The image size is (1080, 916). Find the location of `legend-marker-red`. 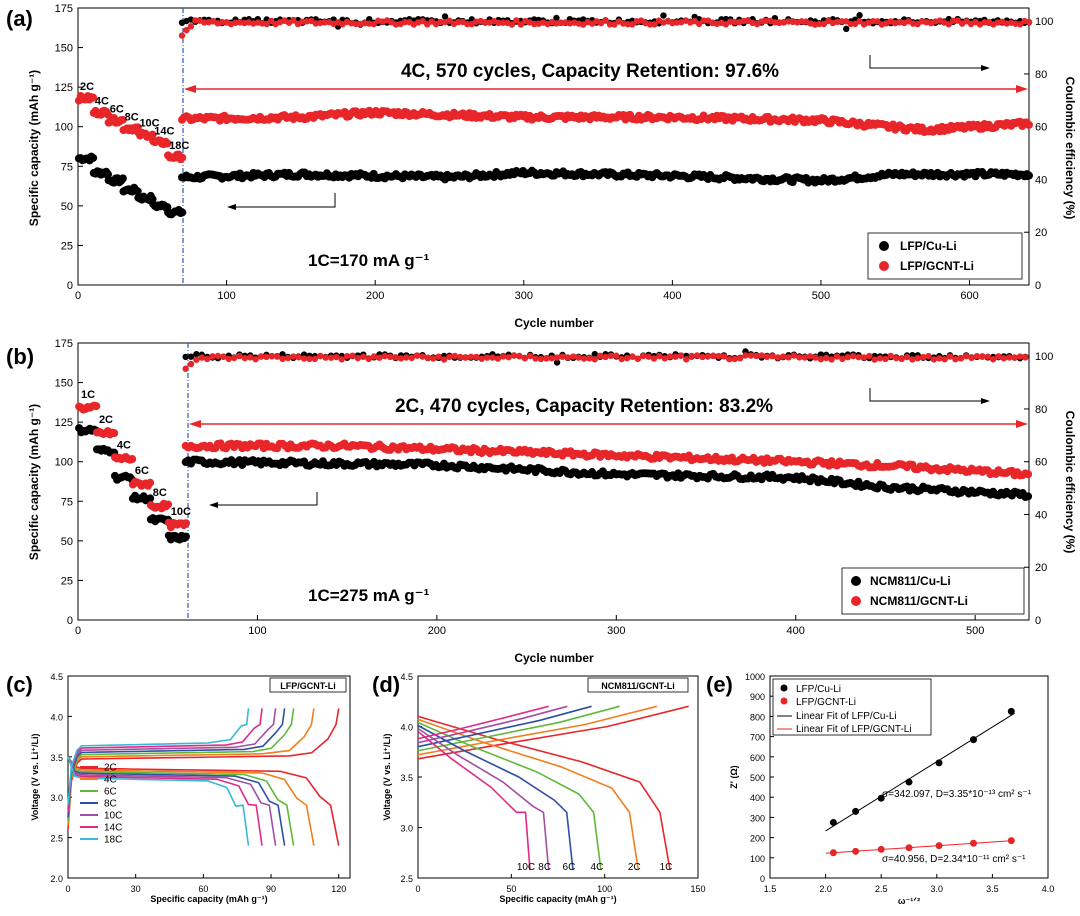

legend-marker-red is located at coordinates (784, 701).